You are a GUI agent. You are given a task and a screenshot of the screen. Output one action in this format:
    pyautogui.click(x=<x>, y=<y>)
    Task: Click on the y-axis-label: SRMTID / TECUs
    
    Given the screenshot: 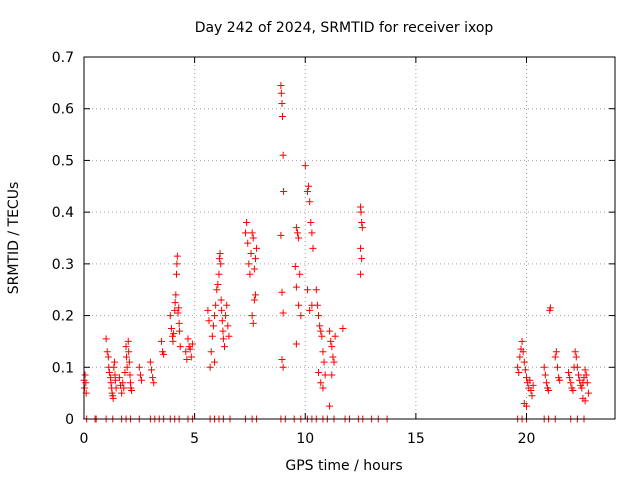 What is the action you would take?
    pyautogui.click(x=14, y=238)
    